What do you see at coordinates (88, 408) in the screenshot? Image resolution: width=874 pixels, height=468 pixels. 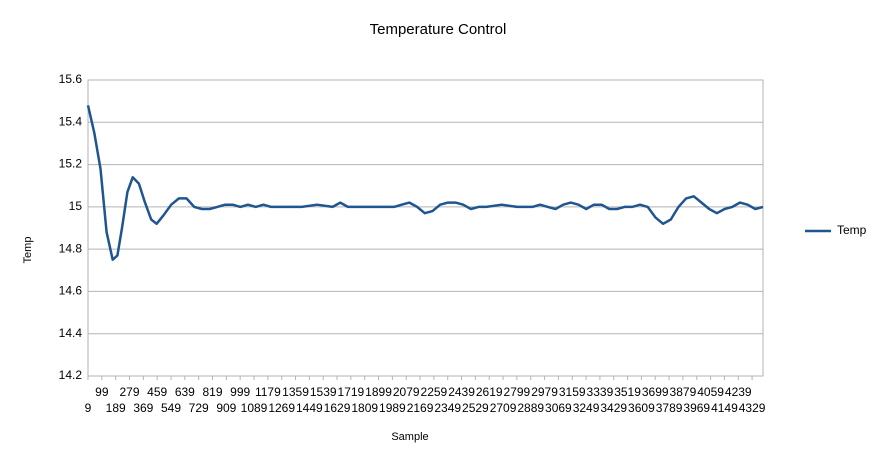 I see `x-tick-label: 9` at bounding box center [88, 408].